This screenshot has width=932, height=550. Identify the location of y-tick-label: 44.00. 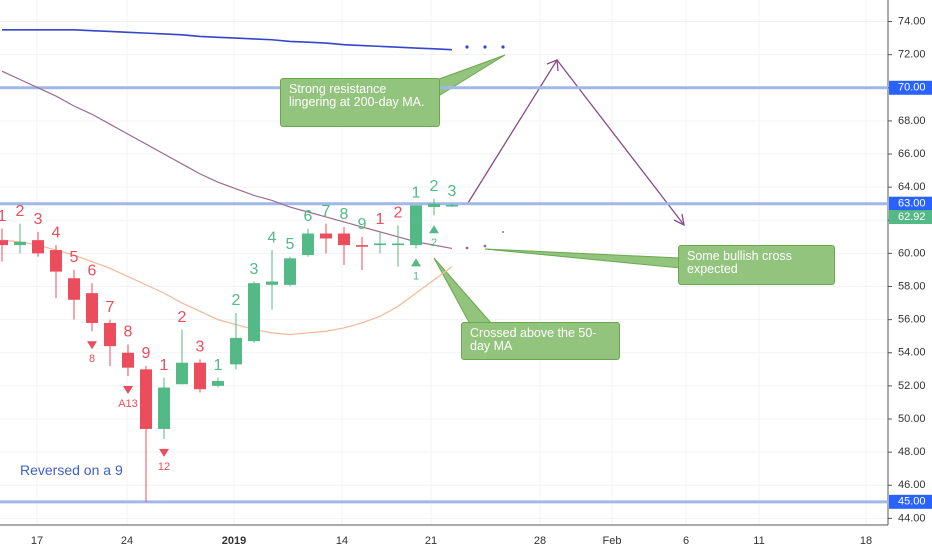
(912, 518).